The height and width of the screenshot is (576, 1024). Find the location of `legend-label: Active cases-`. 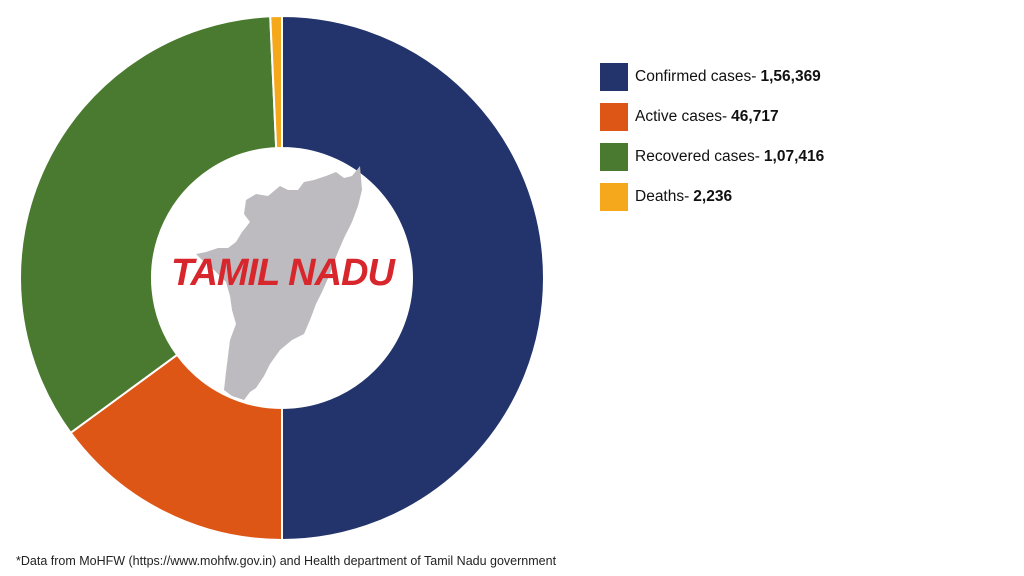

legend-label: Active cases- is located at coordinates (681, 116).